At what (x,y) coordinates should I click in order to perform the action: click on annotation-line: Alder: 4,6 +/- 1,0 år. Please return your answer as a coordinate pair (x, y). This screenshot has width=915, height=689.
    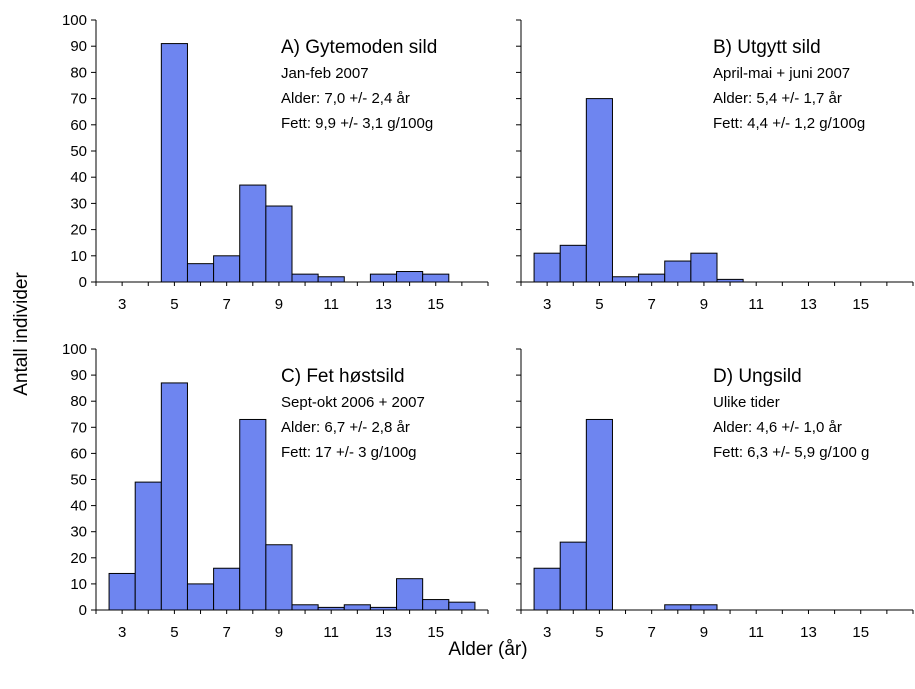
    Looking at the image, I should click on (777, 427).